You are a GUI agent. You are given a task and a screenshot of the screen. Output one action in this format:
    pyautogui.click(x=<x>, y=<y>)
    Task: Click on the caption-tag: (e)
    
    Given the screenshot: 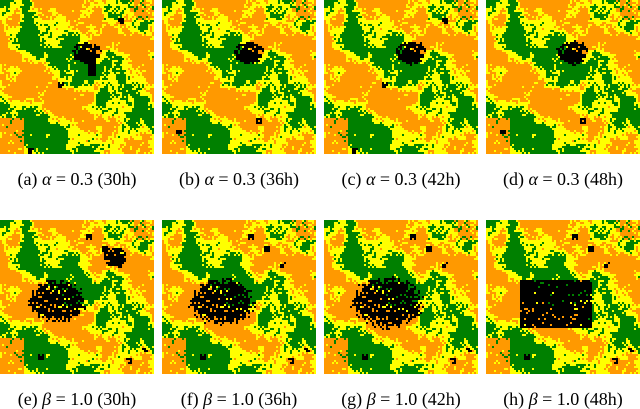 What is the action you would take?
    pyautogui.click(x=27, y=399)
    